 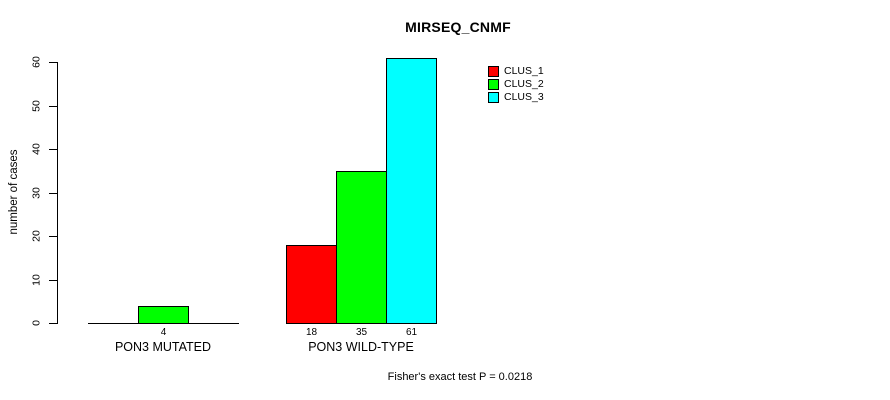 What do you see at coordinates (36, 323) in the screenshot?
I see `y-tick-label: 0` at bounding box center [36, 323].